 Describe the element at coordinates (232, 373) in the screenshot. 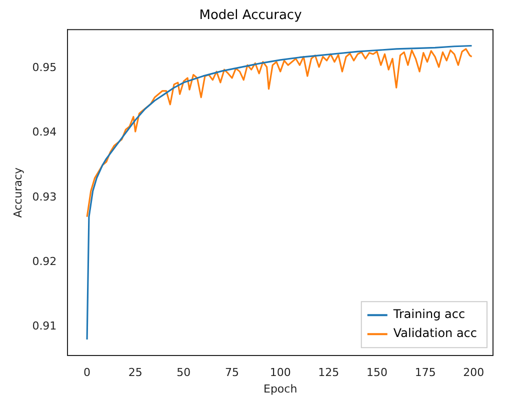

I see `x-tick-label: 75` at that location.